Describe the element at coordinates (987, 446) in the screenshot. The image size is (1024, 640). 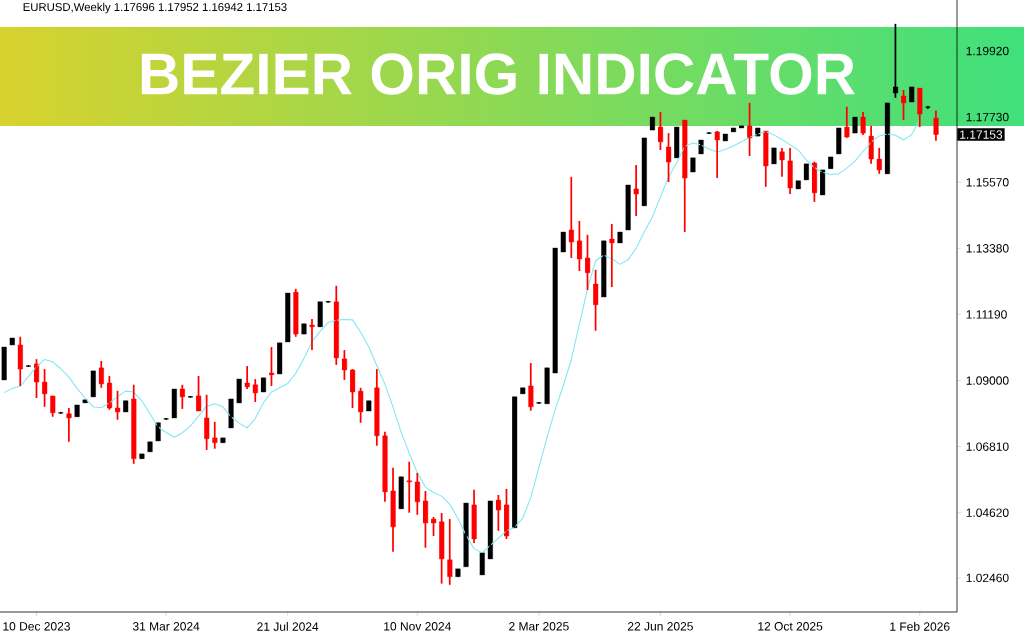
I see `y-tick-label: 1.06810` at that location.